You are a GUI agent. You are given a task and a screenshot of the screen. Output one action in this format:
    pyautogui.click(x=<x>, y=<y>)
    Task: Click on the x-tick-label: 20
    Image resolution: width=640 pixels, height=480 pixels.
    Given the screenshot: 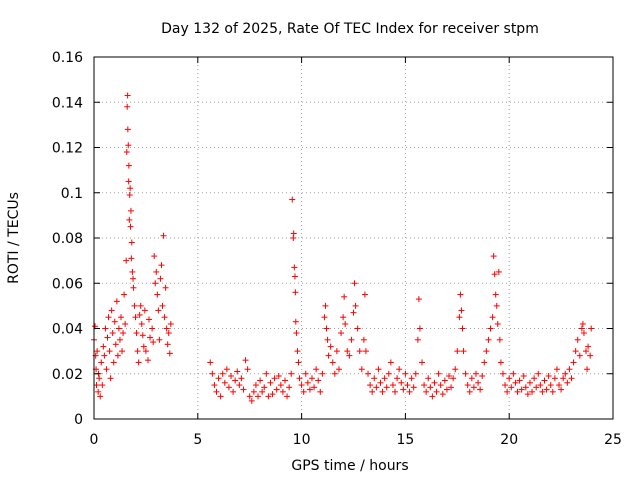 What is the action you would take?
    pyautogui.click(x=509, y=440)
    